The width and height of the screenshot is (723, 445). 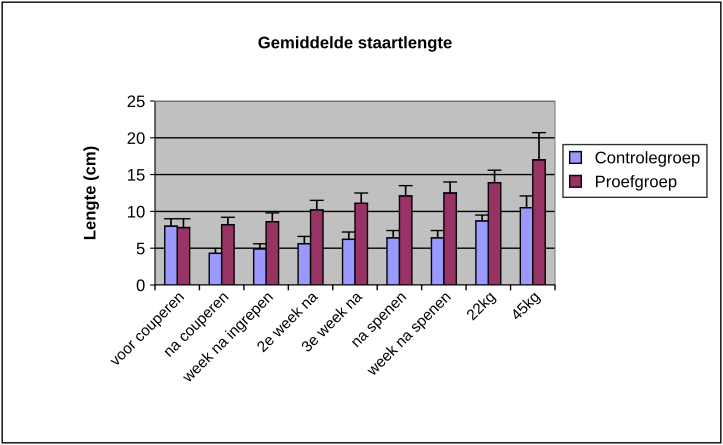 What do you see at coordinates (136, 175) in the screenshot?
I see `y-tick-label: 15` at bounding box center [136, 175].